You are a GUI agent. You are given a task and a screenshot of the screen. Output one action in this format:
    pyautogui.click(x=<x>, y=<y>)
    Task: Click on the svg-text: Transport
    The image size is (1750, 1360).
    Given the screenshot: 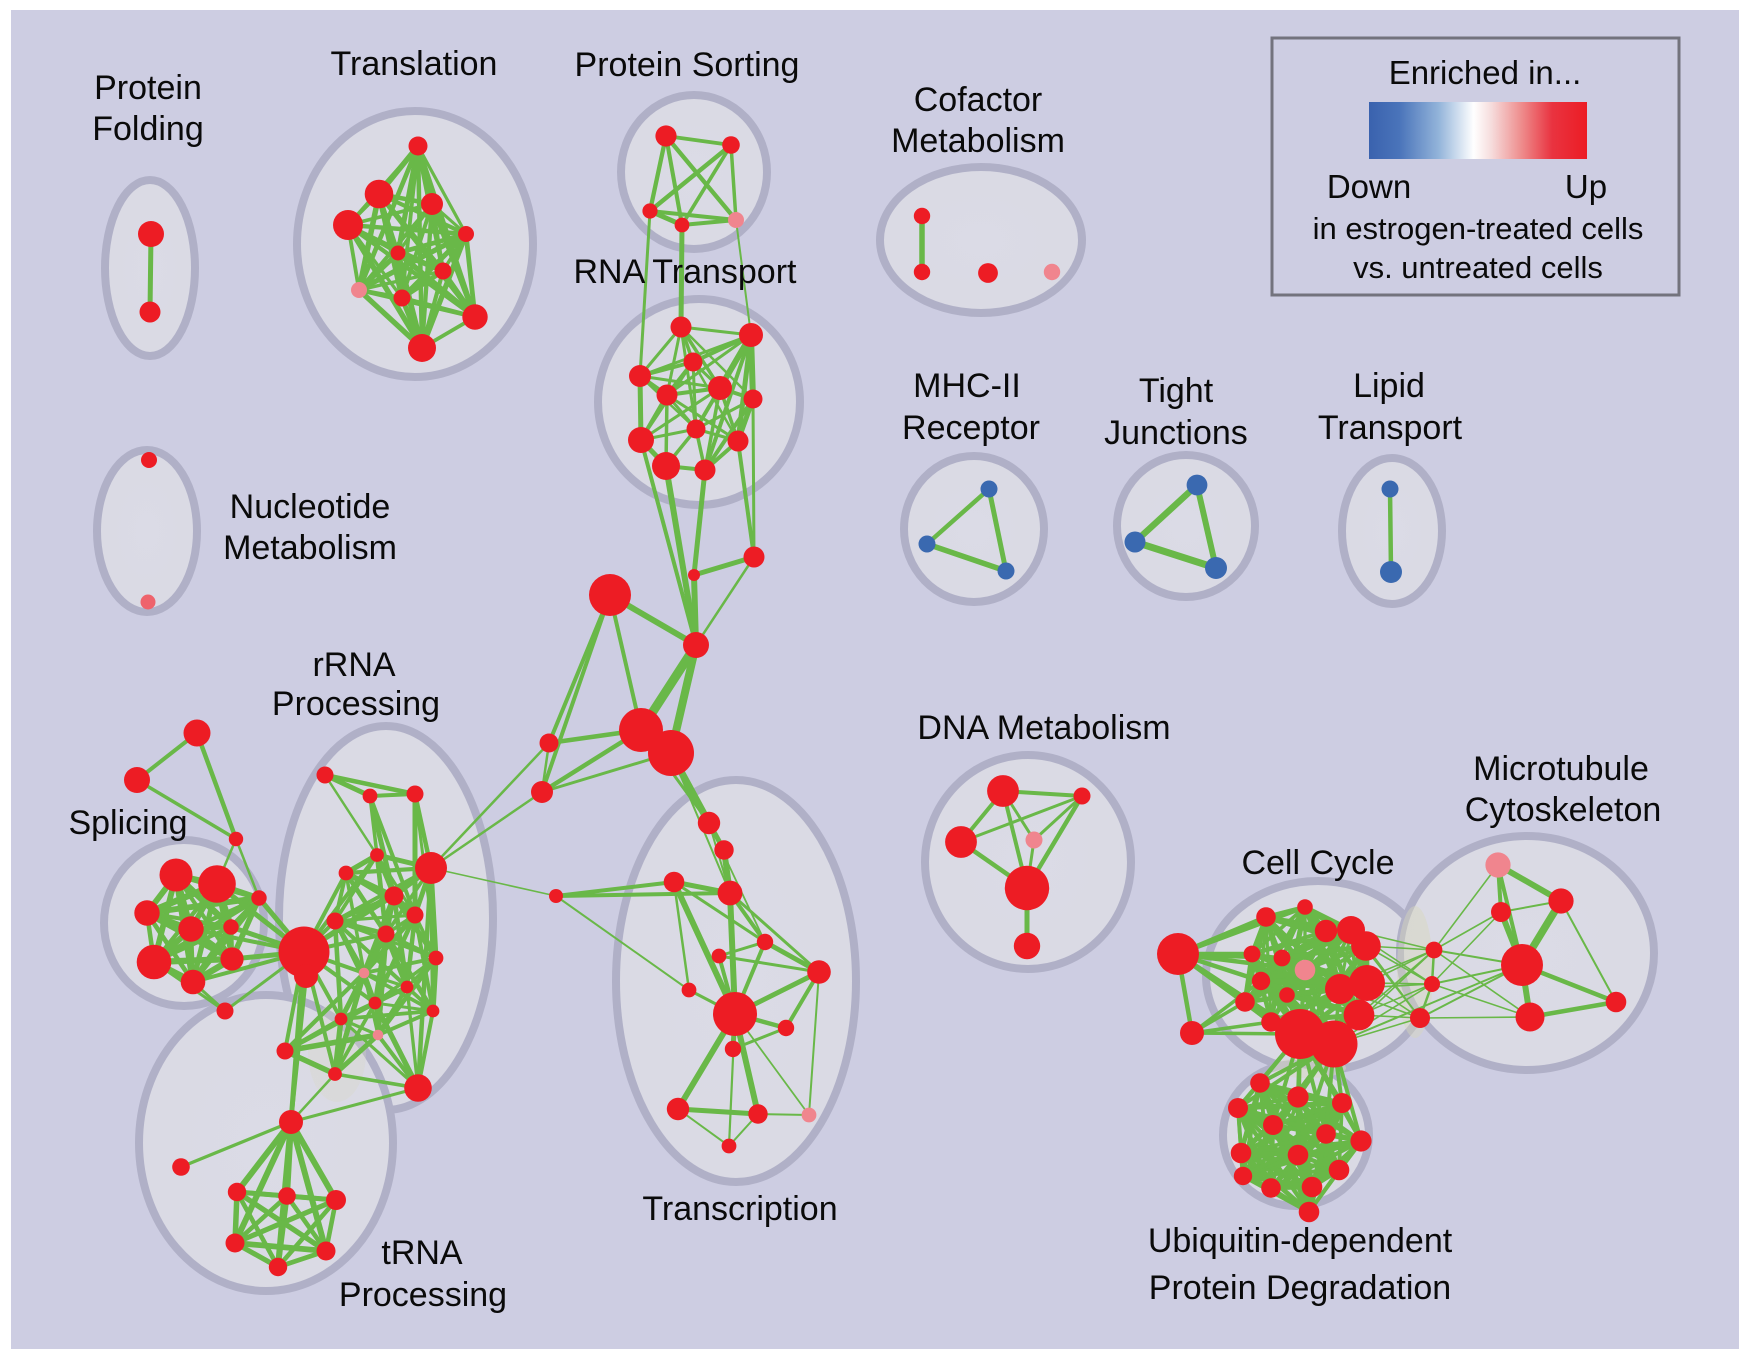 What is the action you would take?
    pyautogui.click(x=1390, y=428)
    